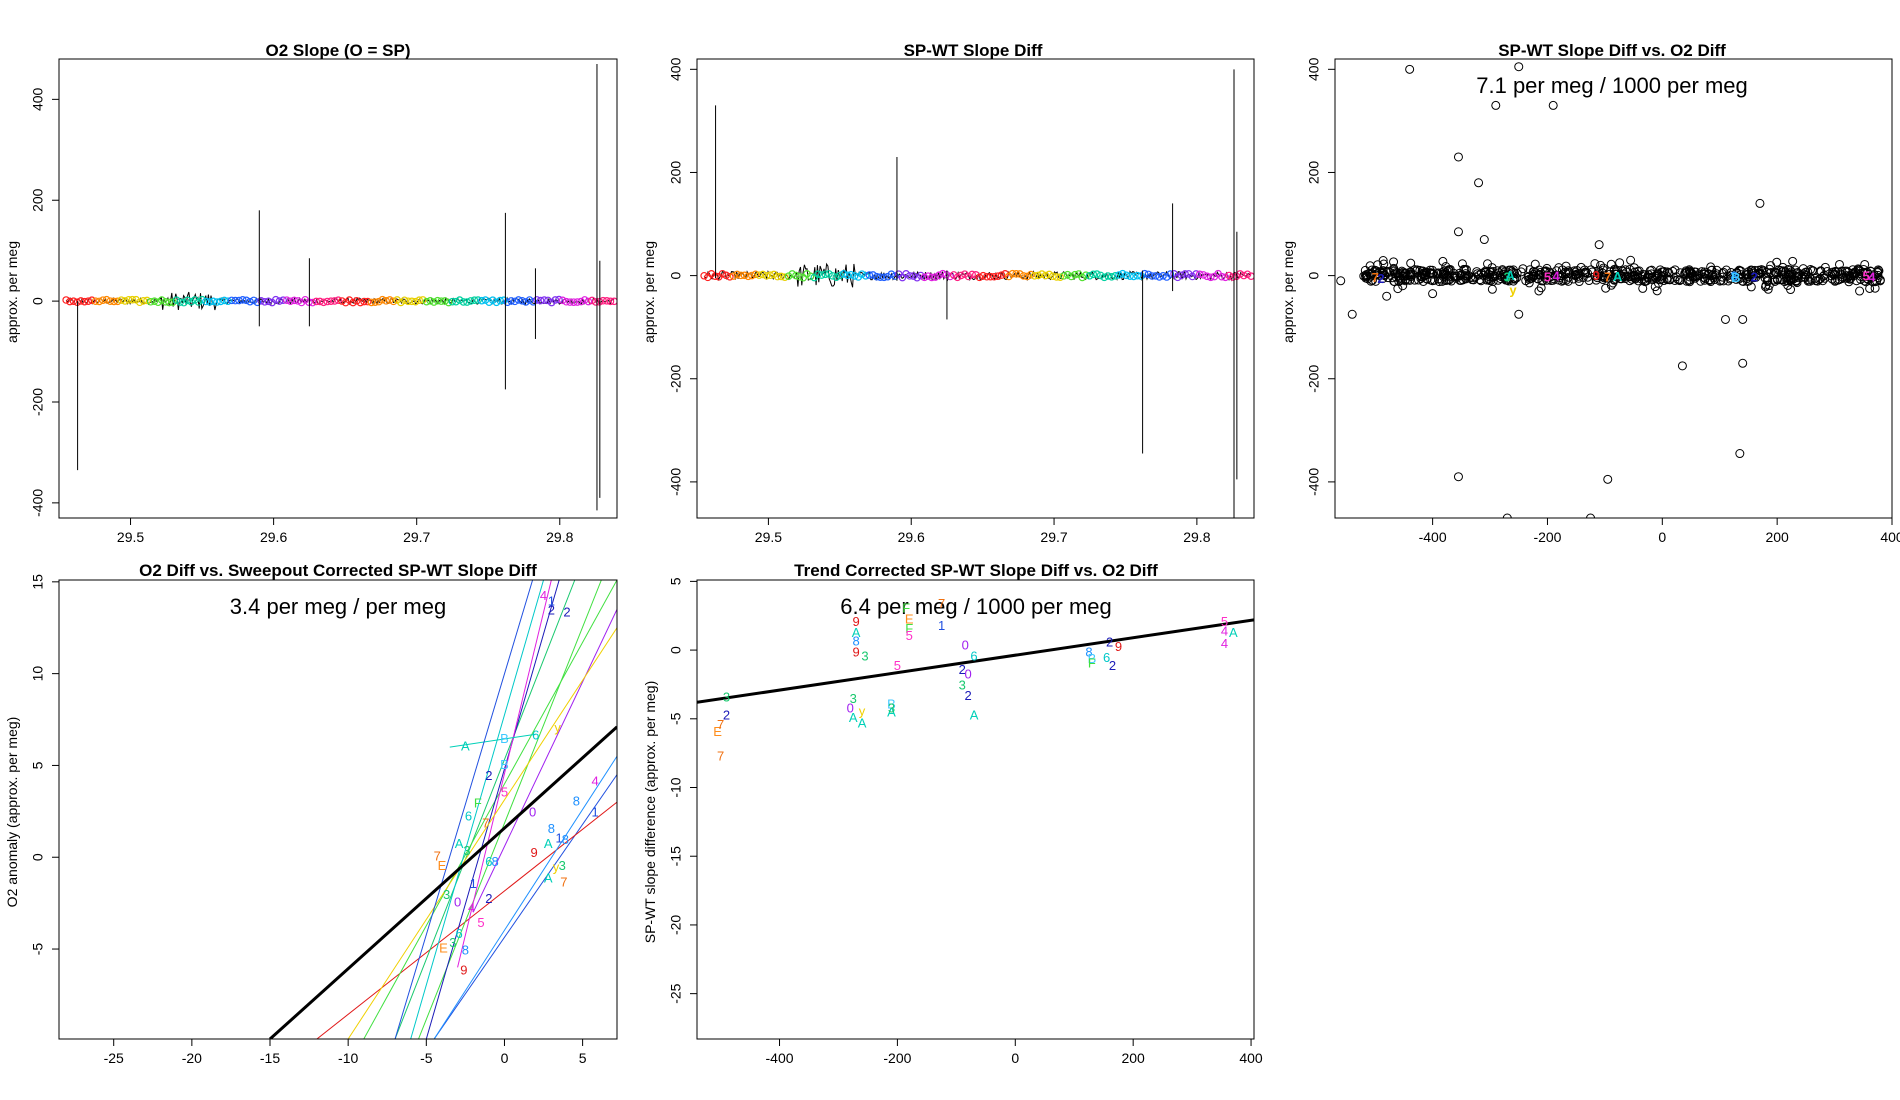  Describe the element at coordinates (720, 756) in the screenshot. I see `data-label: 7` at that location.